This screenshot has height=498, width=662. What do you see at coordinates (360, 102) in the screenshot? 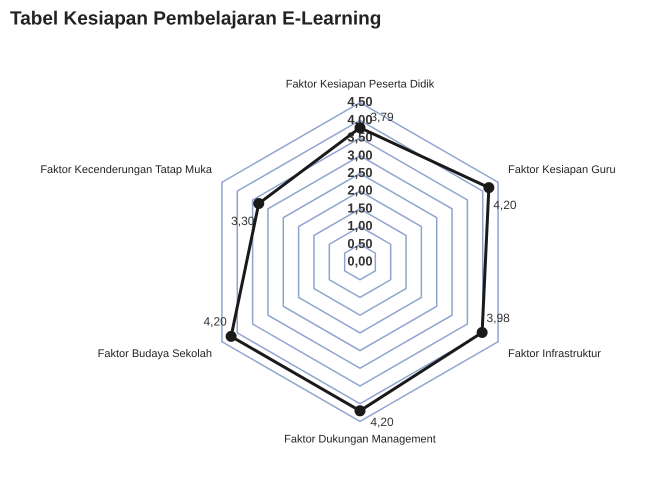
I see `y-tick-label: 4,50` at bounding box center [360, 102].